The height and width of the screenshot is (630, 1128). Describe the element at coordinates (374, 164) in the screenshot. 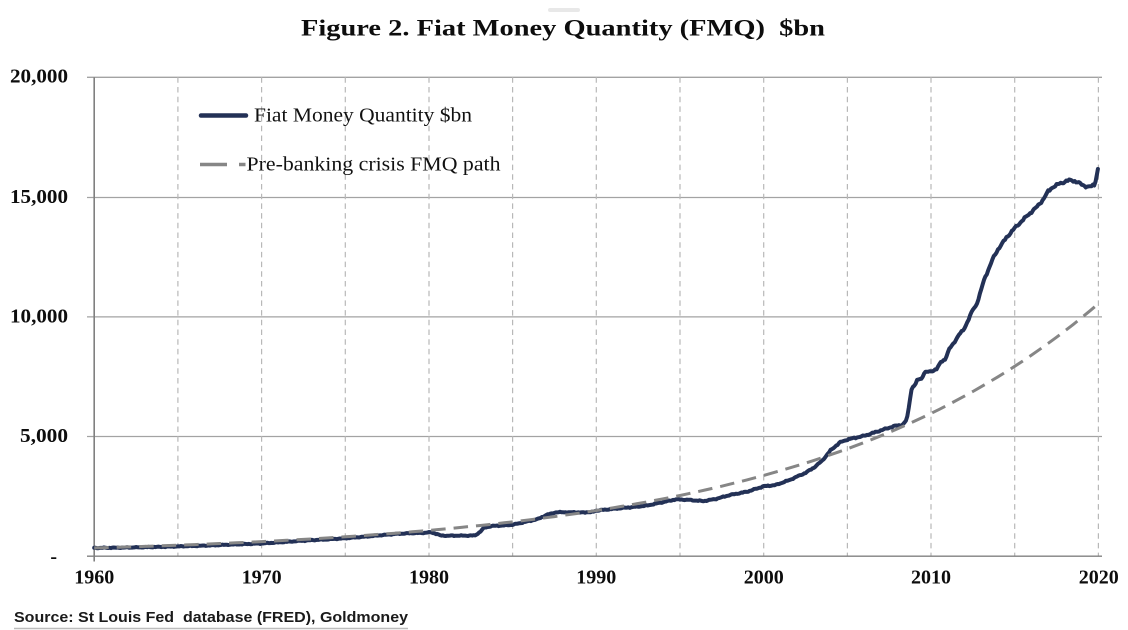

I see `svg-text: Pre-banking crisis FMQ path` at that location.